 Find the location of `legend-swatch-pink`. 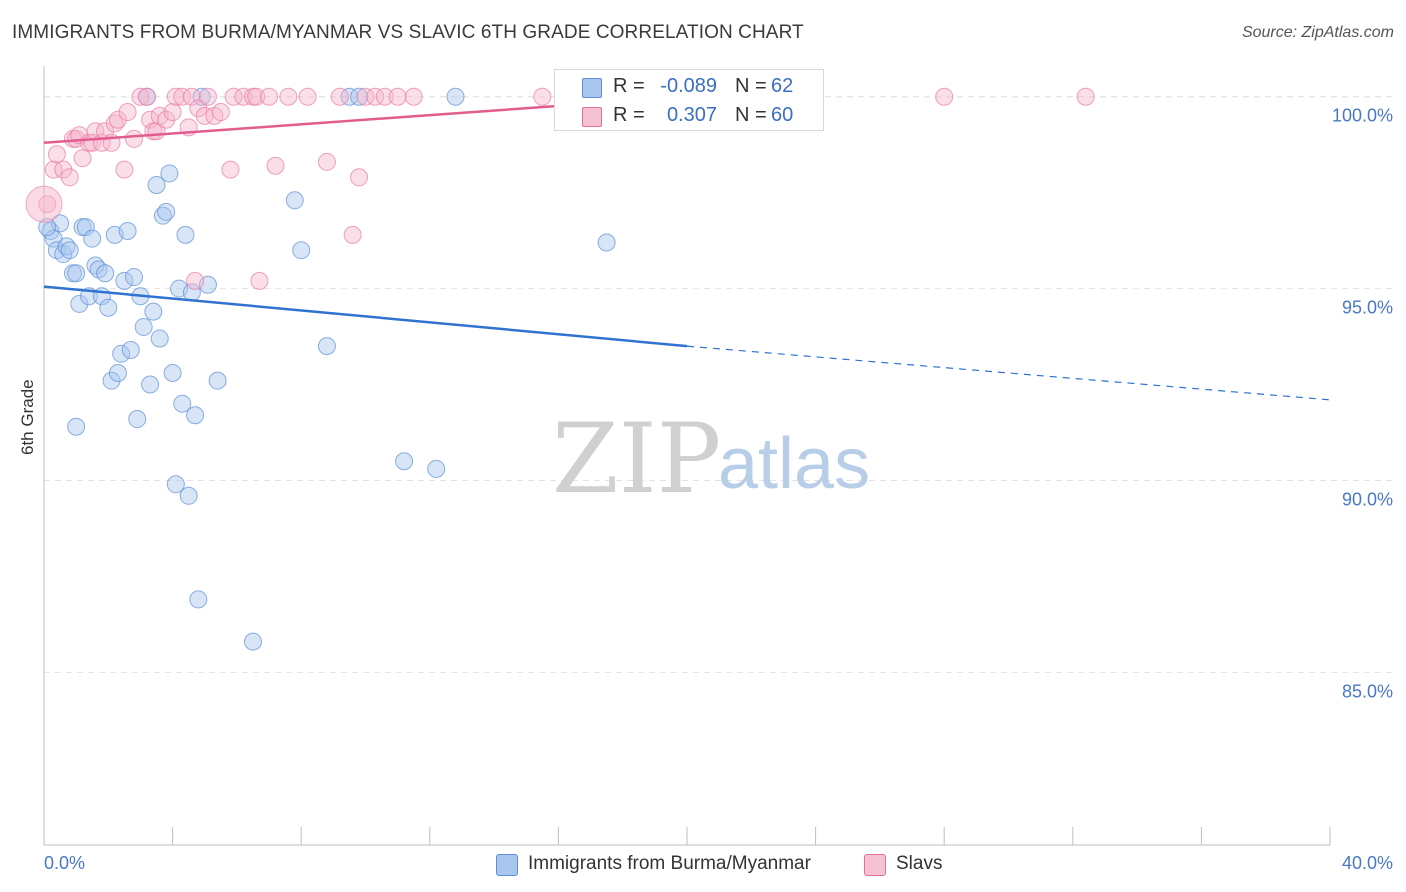

legend-swatch-pink is located at coordinates (592, 117).